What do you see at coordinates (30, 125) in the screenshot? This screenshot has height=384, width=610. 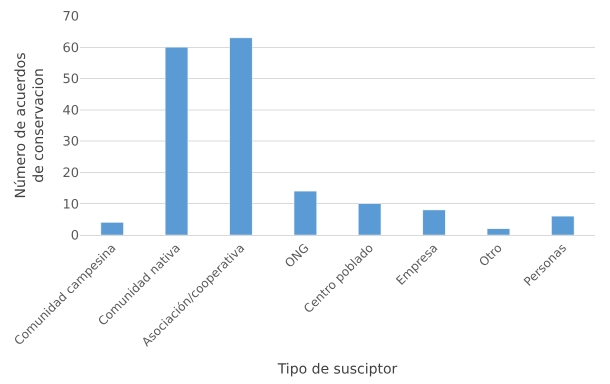 I see `y-axis-title: Número de acuerdos de conservacion` at bounding box center [30, 125].